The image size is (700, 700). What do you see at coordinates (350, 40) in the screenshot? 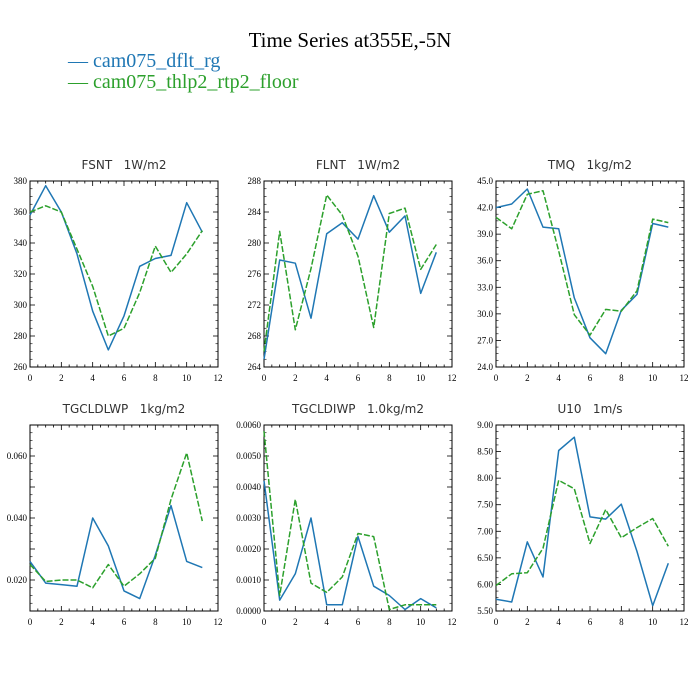
I see `figure-title: Time Series at355E,-5N` at bounding box center [350, 40].